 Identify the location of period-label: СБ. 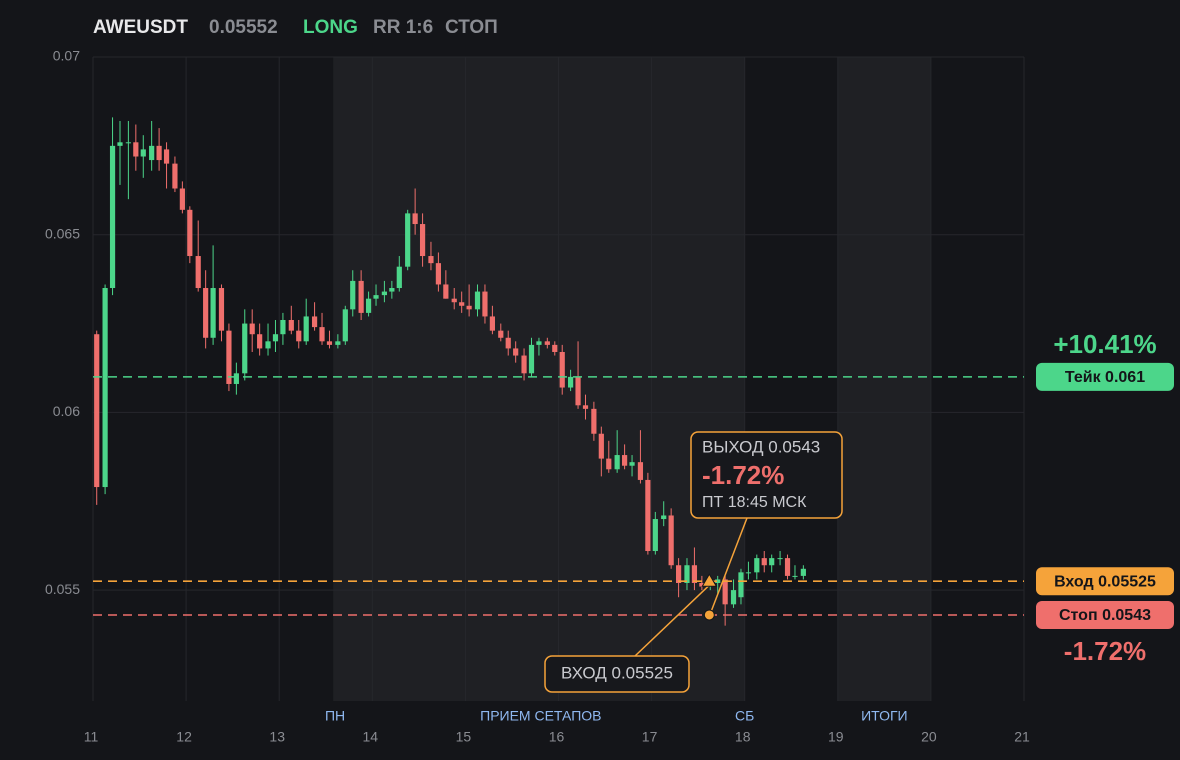
(744, 716).